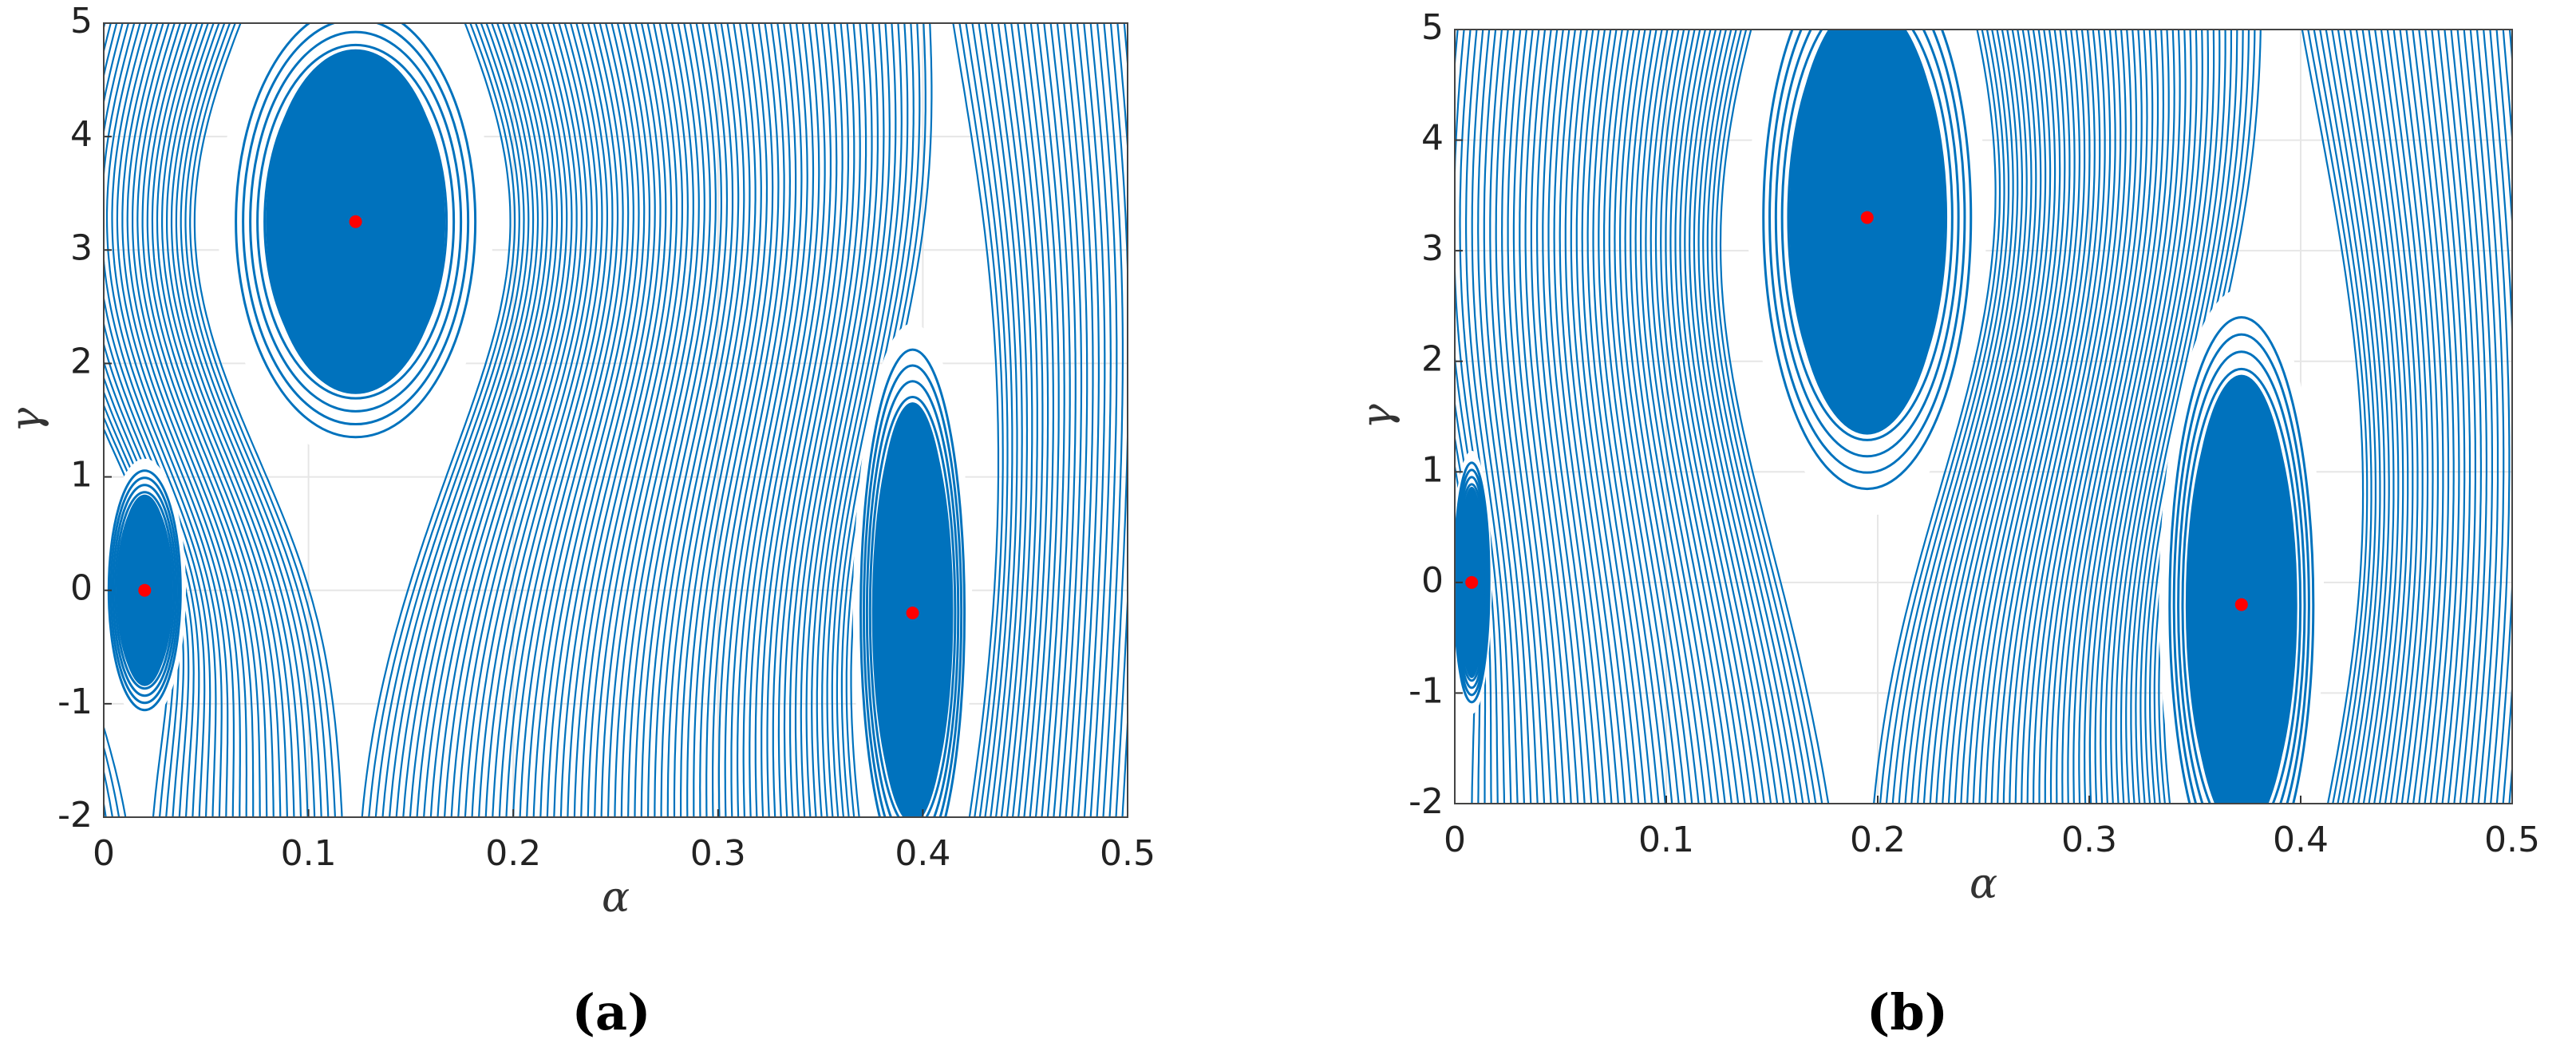 The image size is (2576, 1055). Describe the element at coordinates (81, 361) in the screenshot. I see `y-tick-label: 2` at that location.